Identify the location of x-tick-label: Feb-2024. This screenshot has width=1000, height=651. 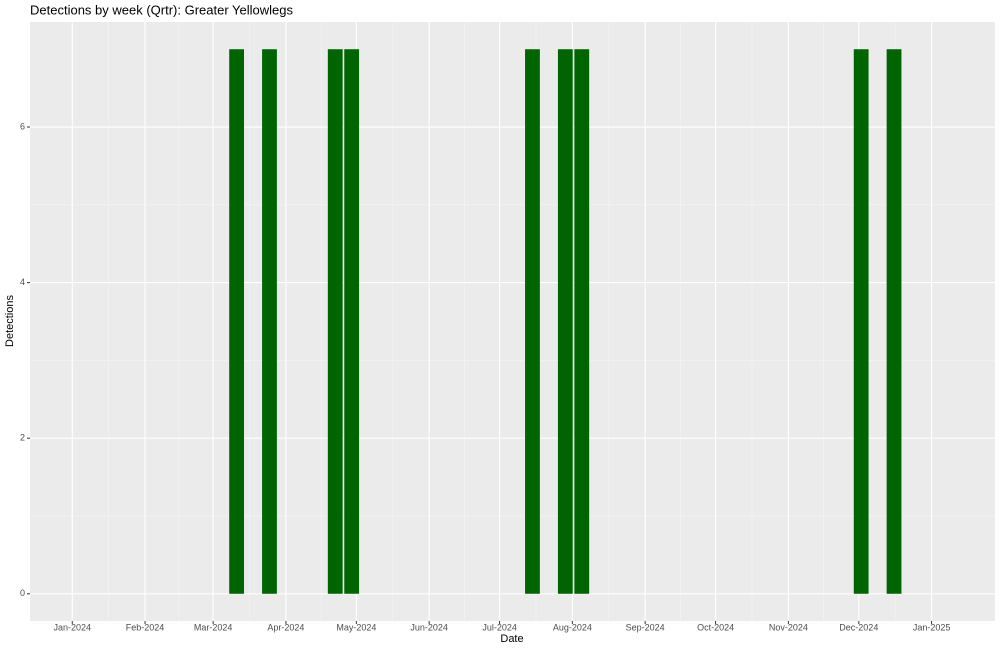
(145, 627).